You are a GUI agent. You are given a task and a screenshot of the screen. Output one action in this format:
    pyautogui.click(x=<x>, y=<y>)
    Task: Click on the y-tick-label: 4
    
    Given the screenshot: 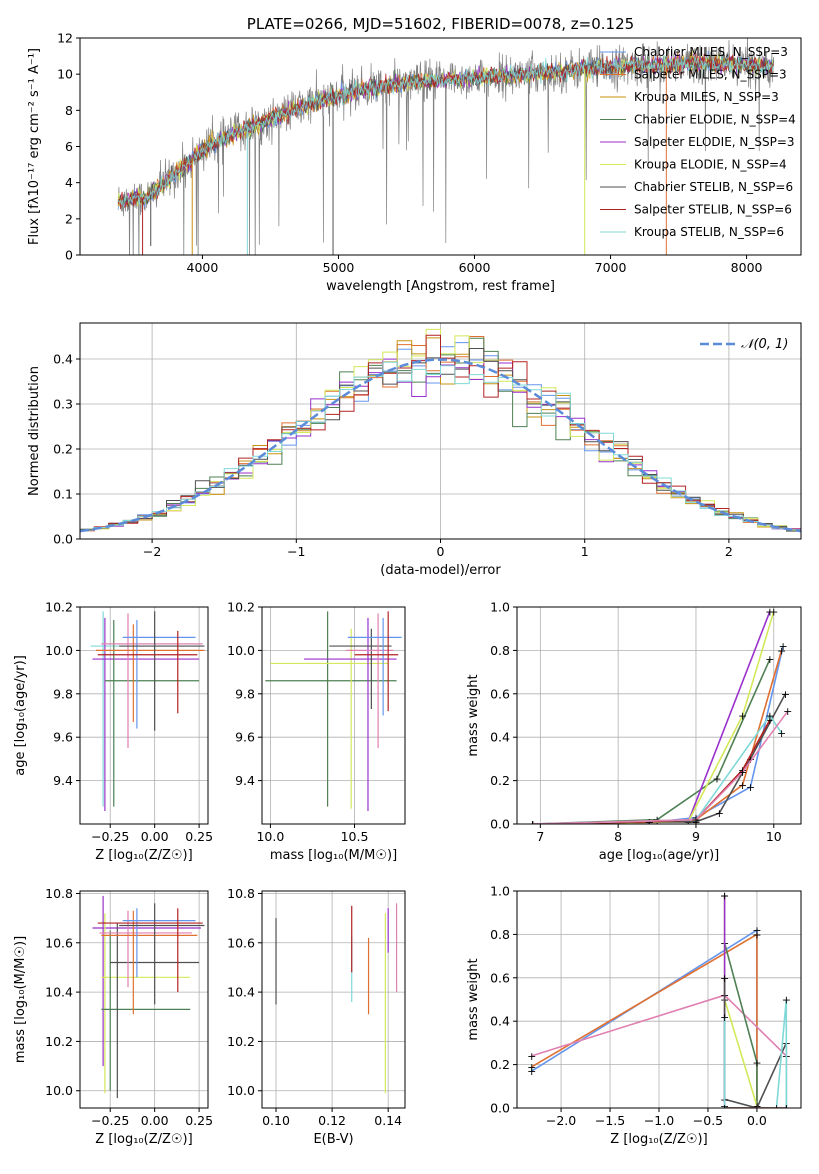 What is the action you would take?
    pyautogui.click(x=69, y=182)
    